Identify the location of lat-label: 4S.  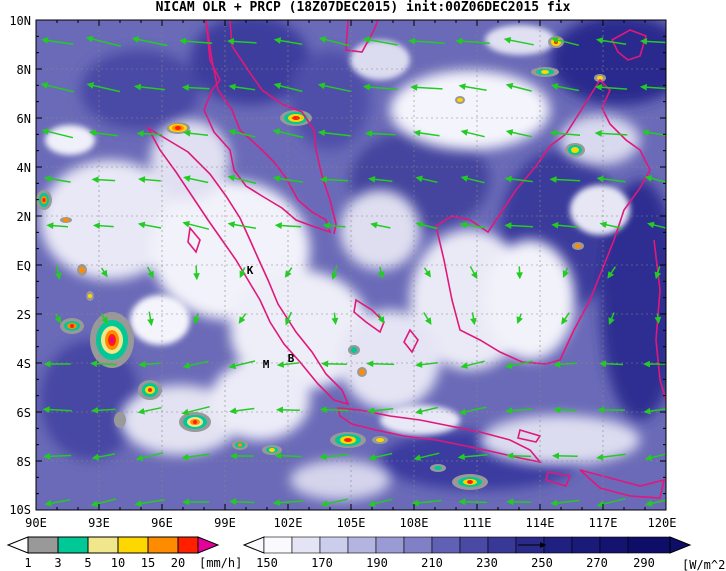
(24, 364).